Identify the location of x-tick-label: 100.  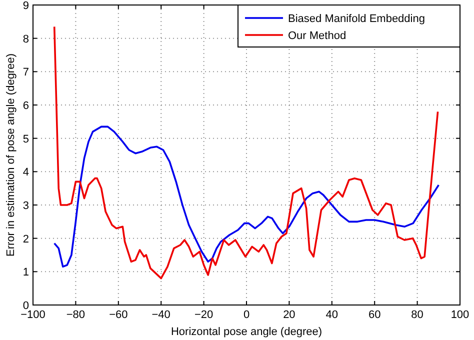
(460, 315).